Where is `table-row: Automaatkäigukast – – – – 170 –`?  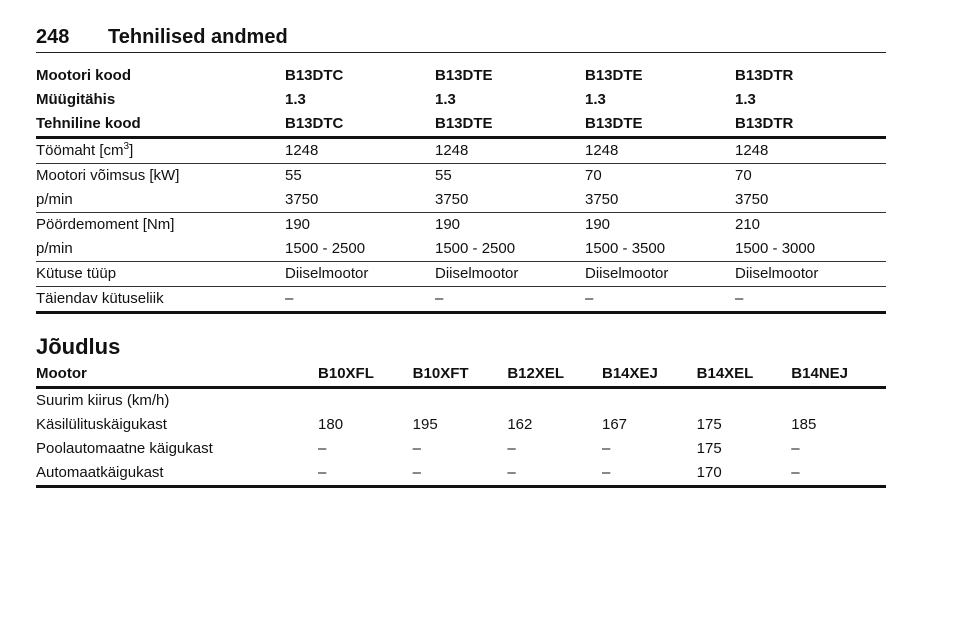 table-row: Automaatkäigukast – – – – 170 – is located at coordinates (461, 474).